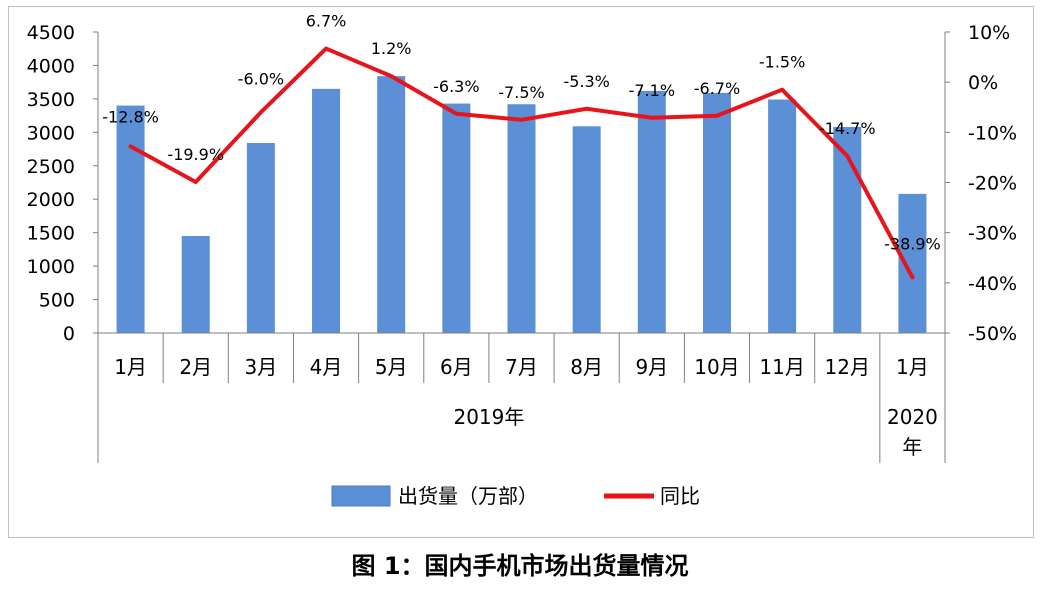 This screenshot has width=1040, height=593. I want to click on legend-line-label: 同比, so click(680, 496).